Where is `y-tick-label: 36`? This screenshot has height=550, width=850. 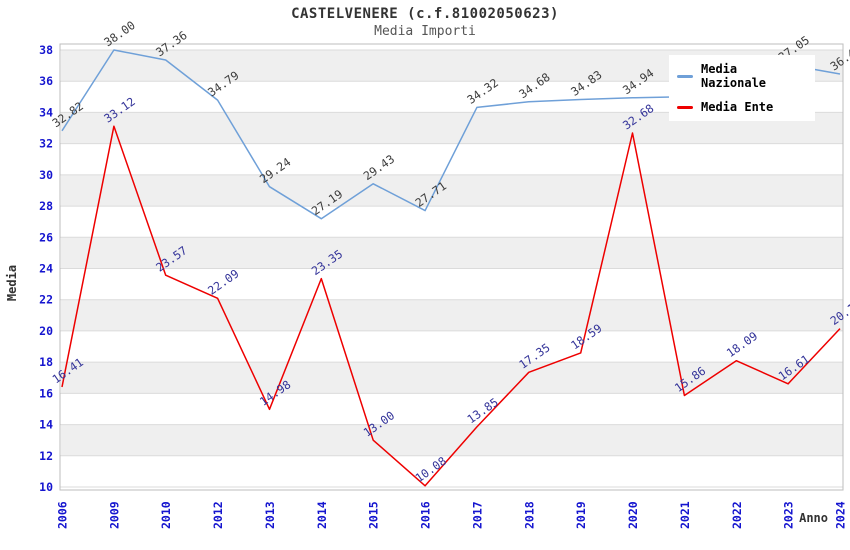 y-tick-label: 36 is located at coordinates (46, 81).